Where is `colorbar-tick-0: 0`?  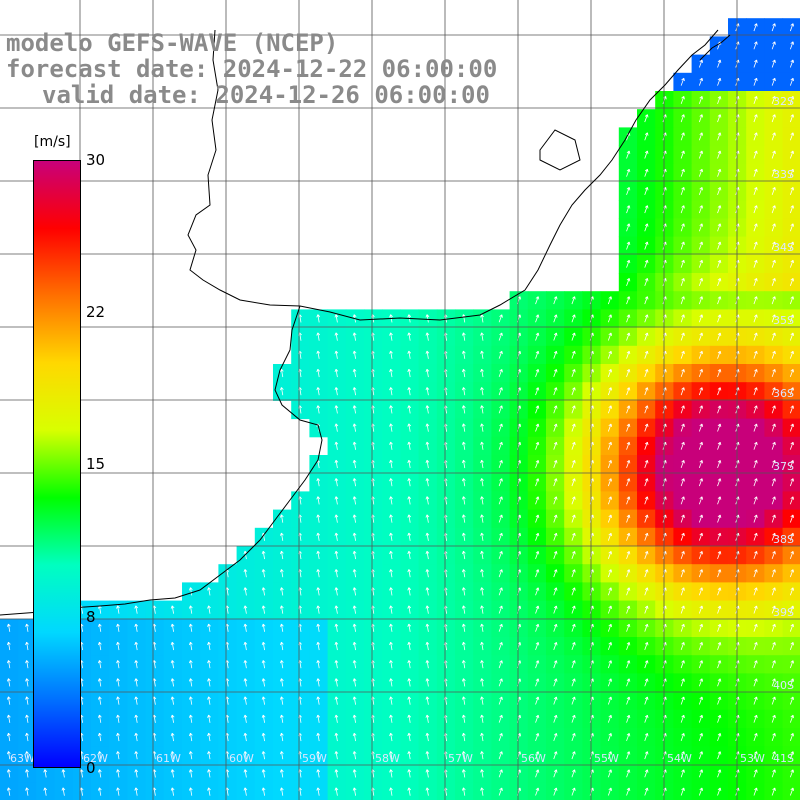 colorbar-tick-0: 0 is located at coordinates (91, 768).